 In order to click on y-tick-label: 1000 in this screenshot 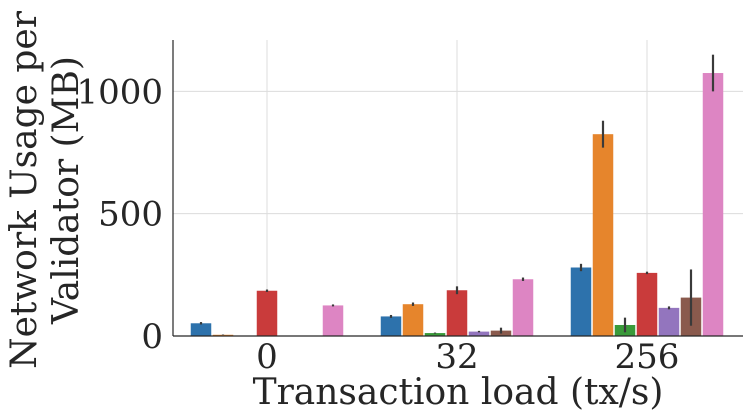, I will do `click(119, 92)`.